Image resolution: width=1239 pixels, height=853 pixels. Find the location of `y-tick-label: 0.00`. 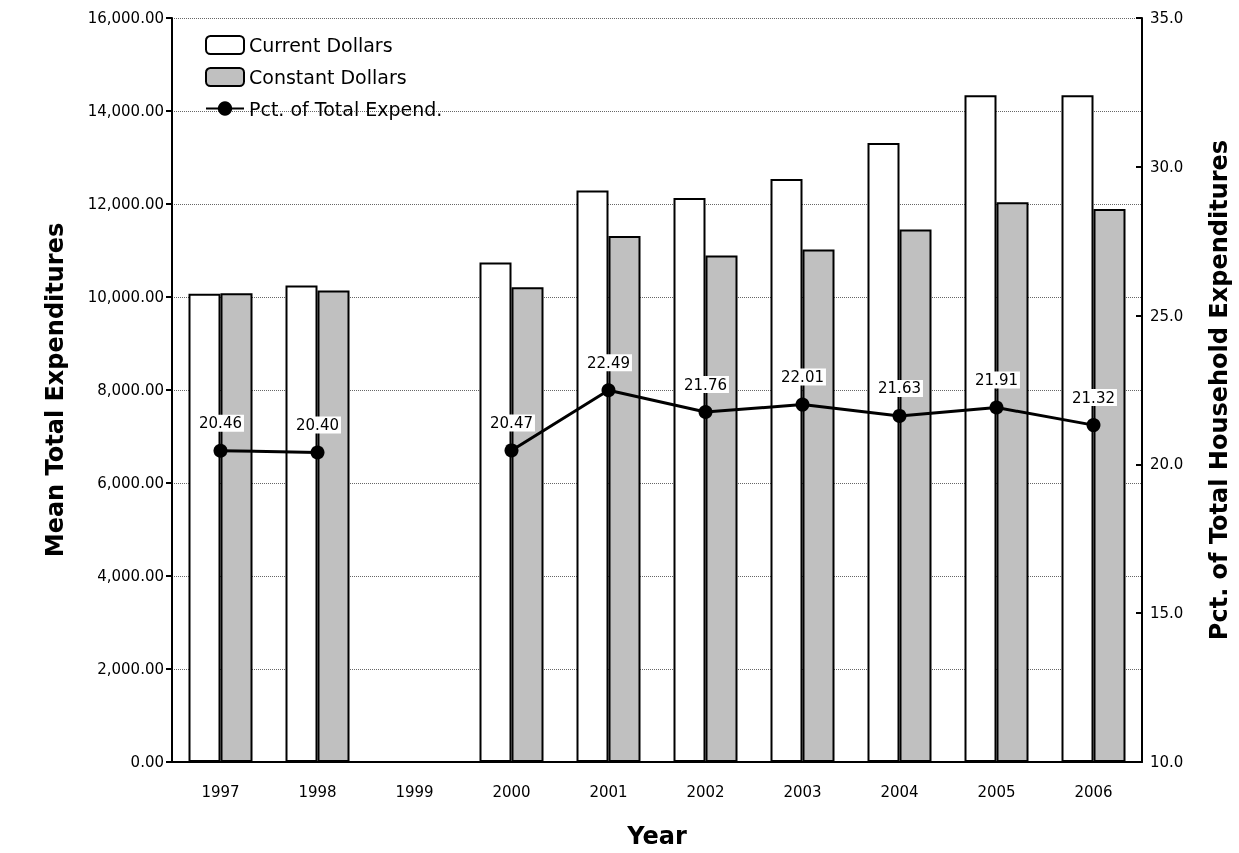

y-tick-label: 0.00 is located at coordinates (147, 762).